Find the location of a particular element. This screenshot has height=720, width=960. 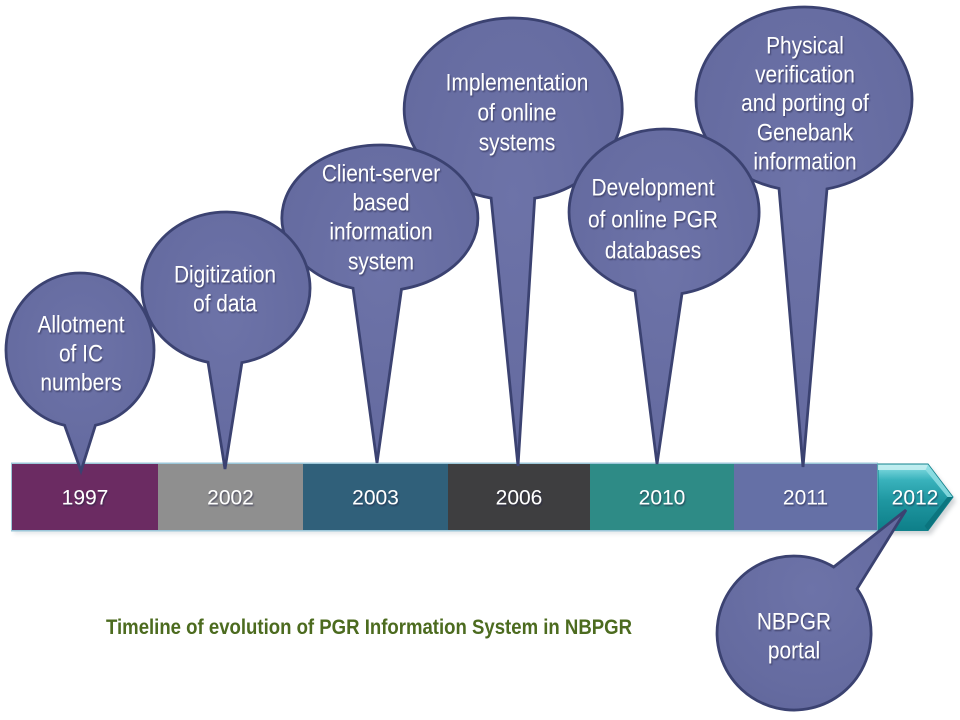

svg-text: 2006 is located at coordinates (519, 497).